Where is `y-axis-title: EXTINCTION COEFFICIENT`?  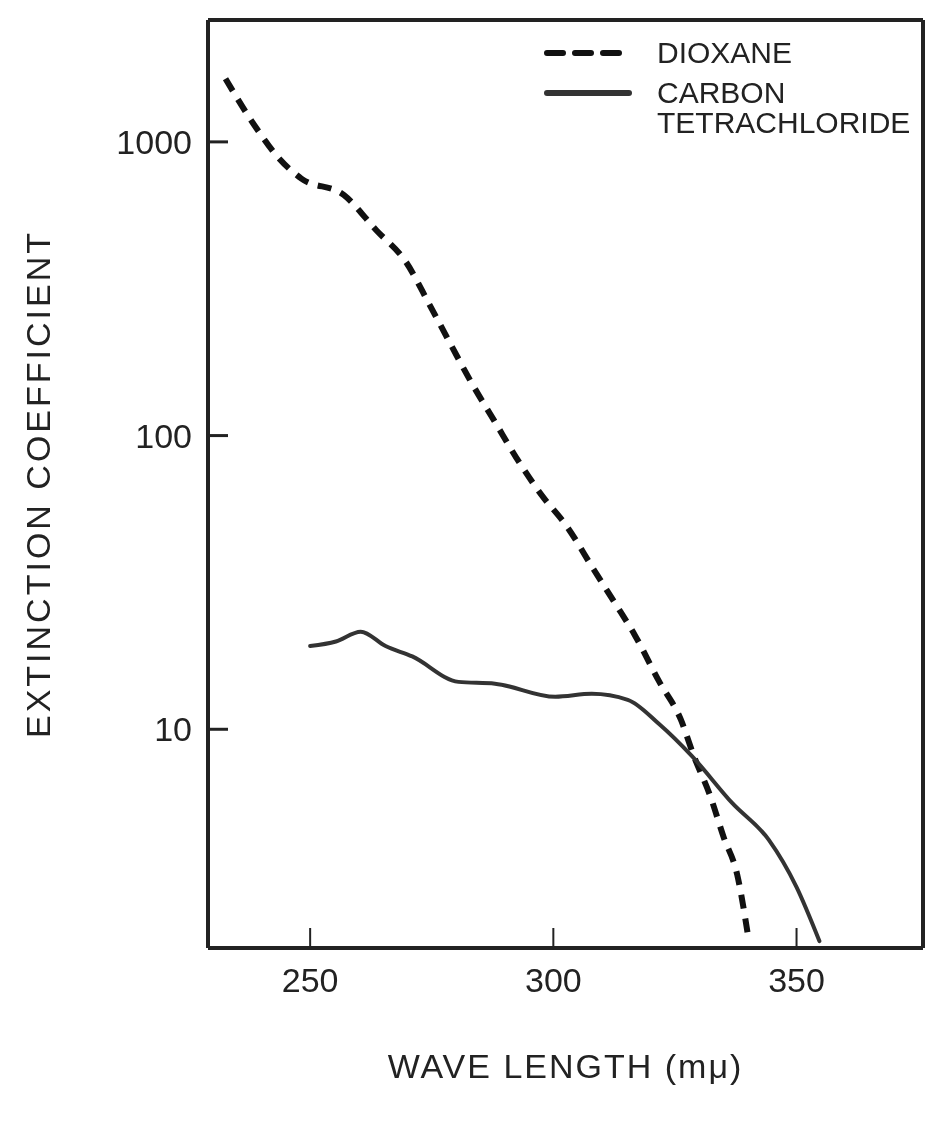 y-axis-title: EXTINCTION COEFFICIENT is located at coordinates (38, 484).